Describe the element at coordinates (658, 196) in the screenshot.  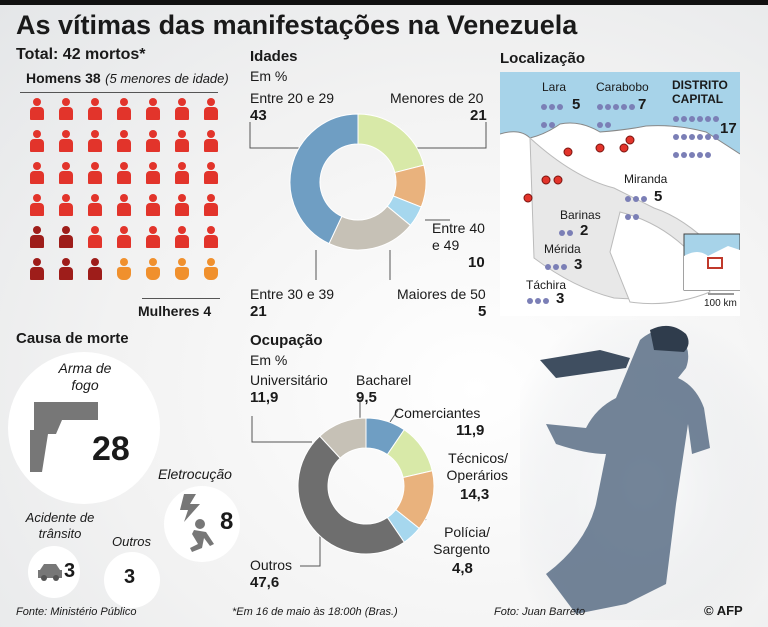
I see `region-miranda-value: 5` at that location.